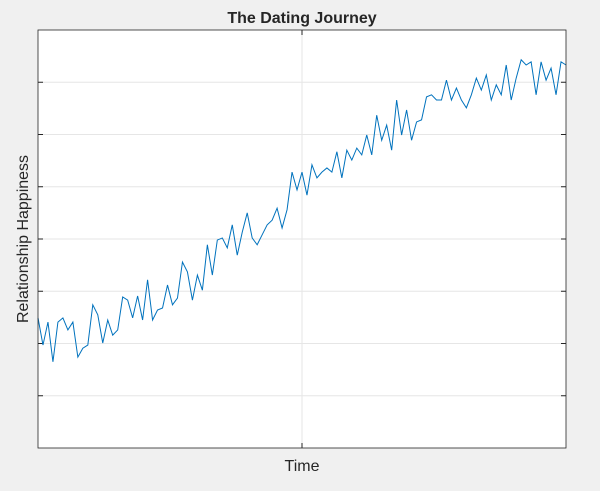  Describe the element at coordinates (302, 466) in the screenshot. I see `x-axis-label: Time` at that location.